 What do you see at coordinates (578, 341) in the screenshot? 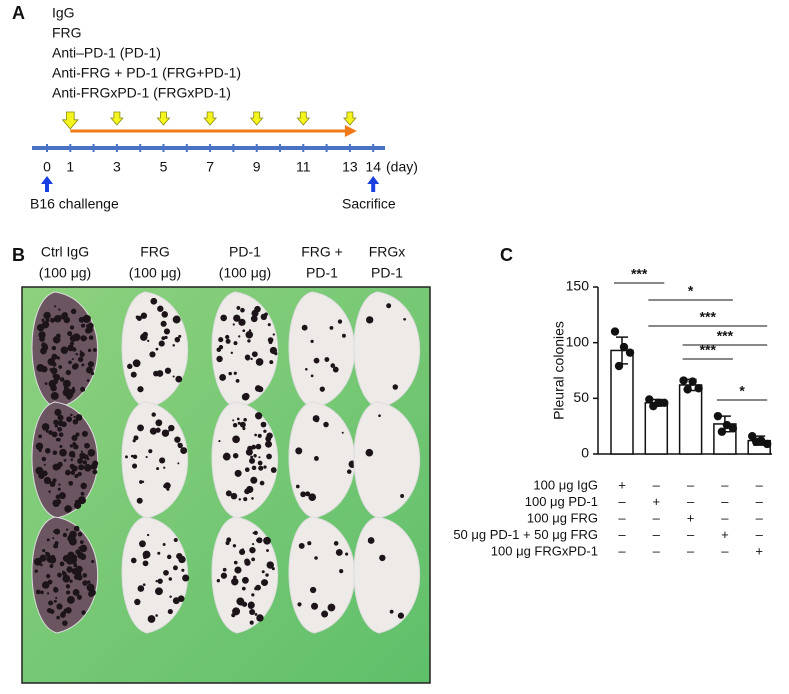
I see `y-tick-label: 100` at bounding box center [578, 341].